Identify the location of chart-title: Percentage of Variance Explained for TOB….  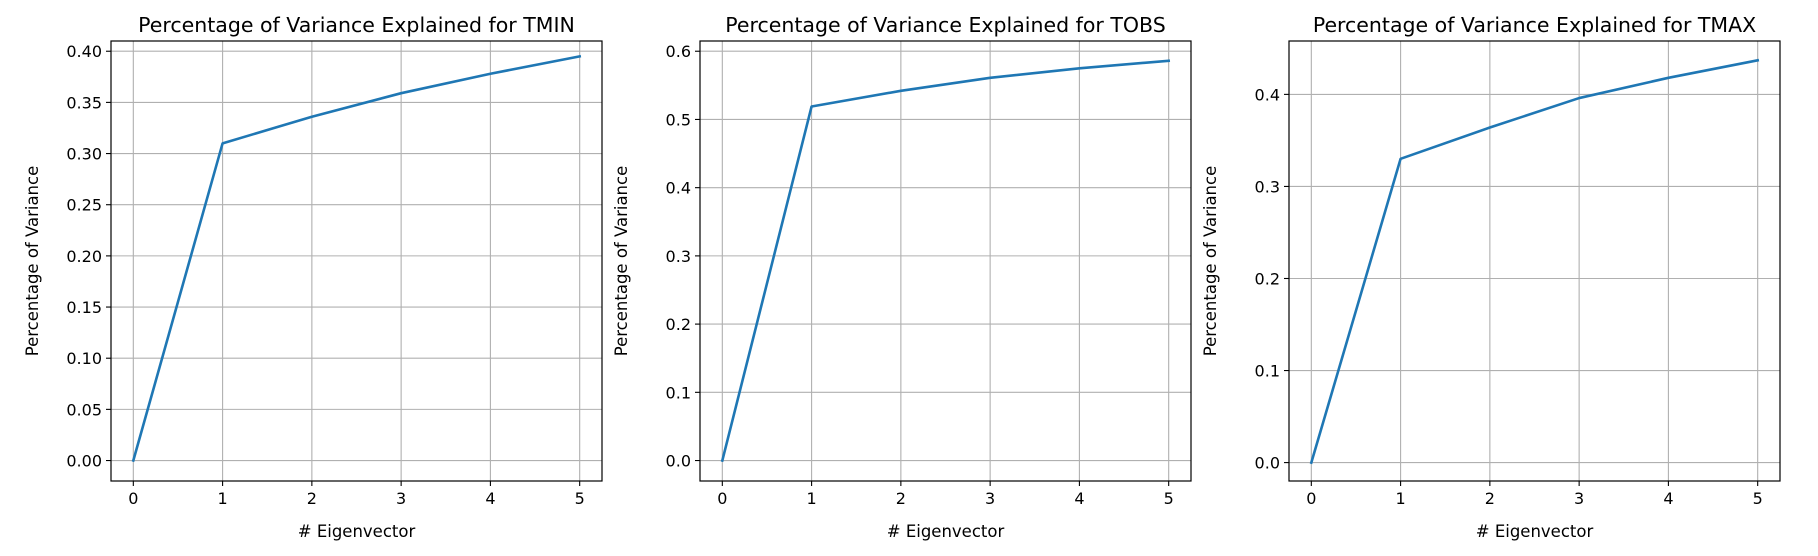
(945, 25).